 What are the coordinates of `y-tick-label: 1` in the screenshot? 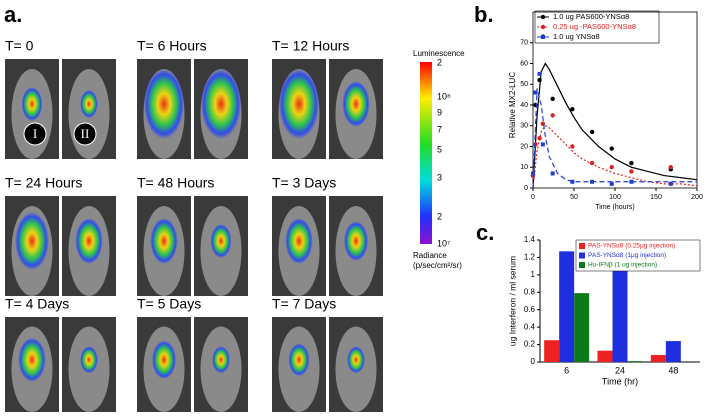 It's located at (533, 274).